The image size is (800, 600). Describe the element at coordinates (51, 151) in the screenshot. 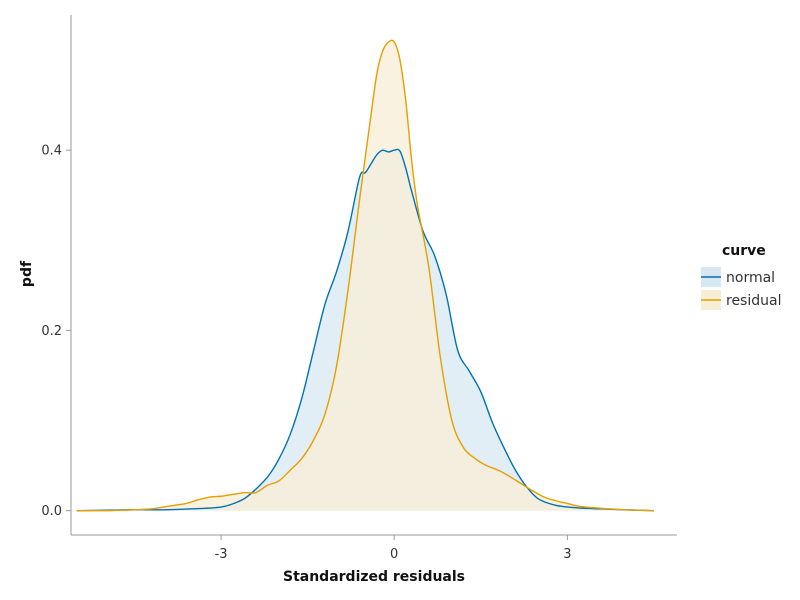

I see `y-tick-label: 0.4` at that location.